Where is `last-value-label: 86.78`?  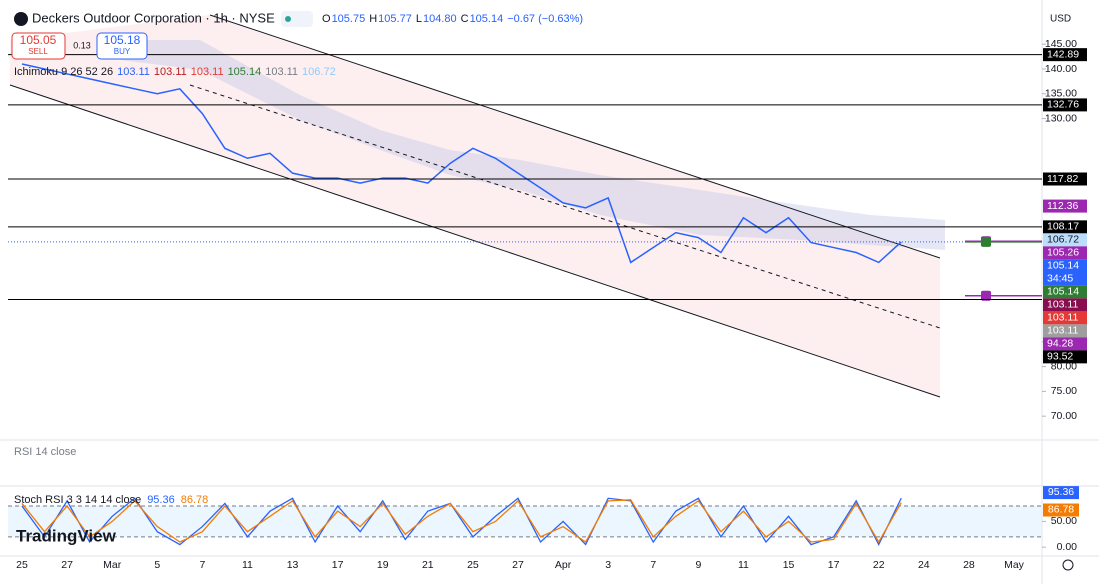
last-value-label: 86.78 is located at coordinates (1061, 509).